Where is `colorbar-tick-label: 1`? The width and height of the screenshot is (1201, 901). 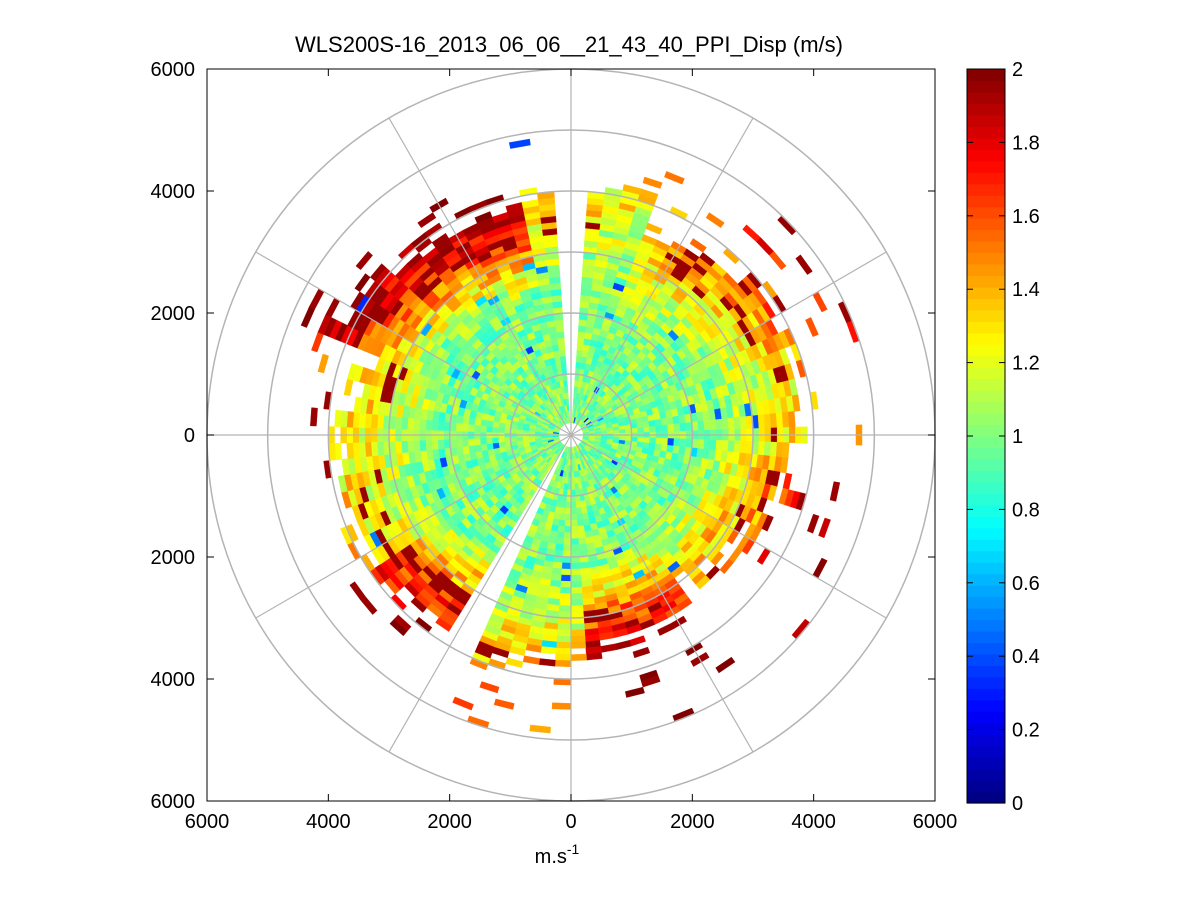
colorbar-tick-label: 1 is located at coordinates (1017, 437).